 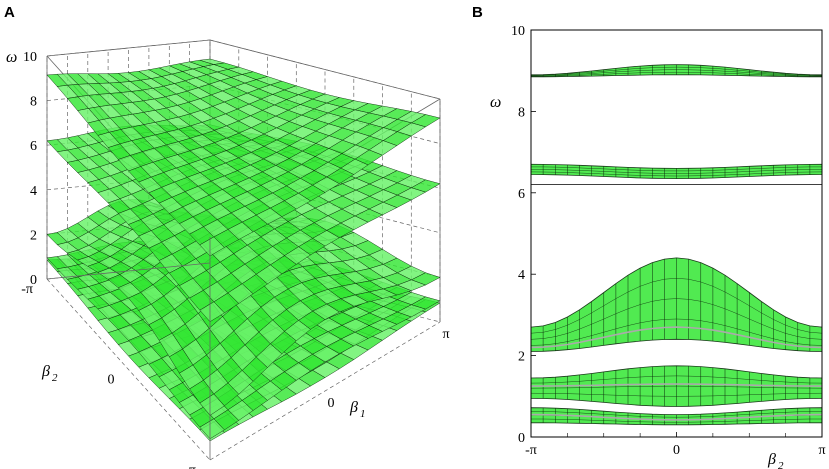 What do you see at coordinates (33, 191) in the screenshot?
I see `panel-a-z-tick-label: 4` at bounding box center [33, 191].